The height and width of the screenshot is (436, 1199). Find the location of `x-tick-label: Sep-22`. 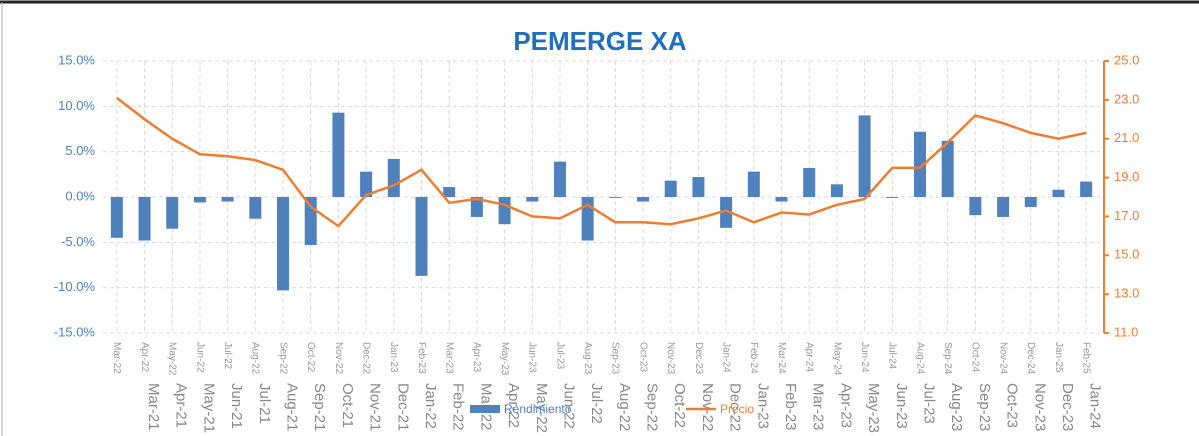

x-tick-label: Sep-22 is located at coordinates (282, 358).